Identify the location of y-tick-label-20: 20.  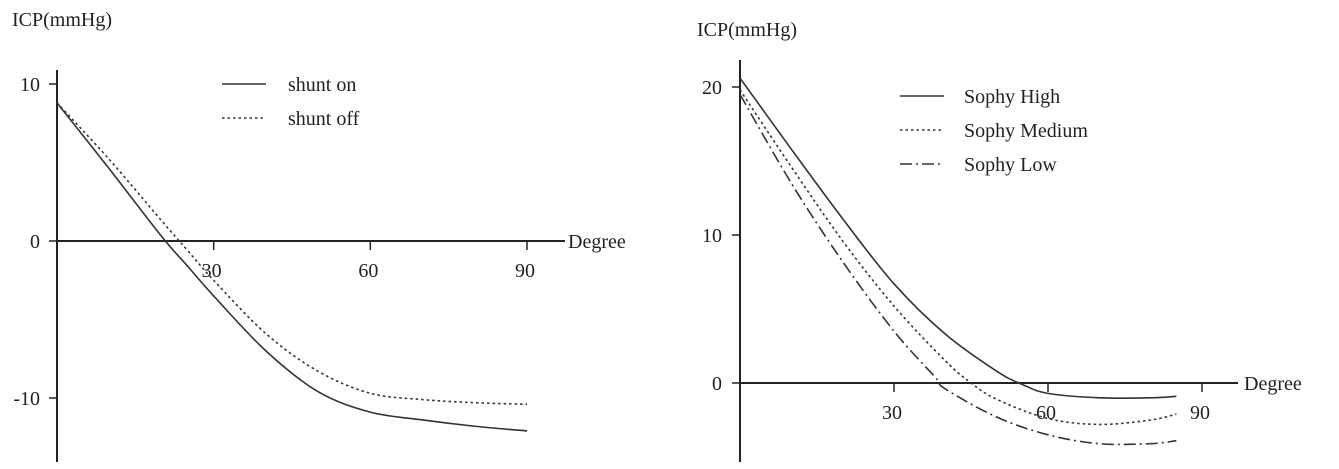
(712, 88).